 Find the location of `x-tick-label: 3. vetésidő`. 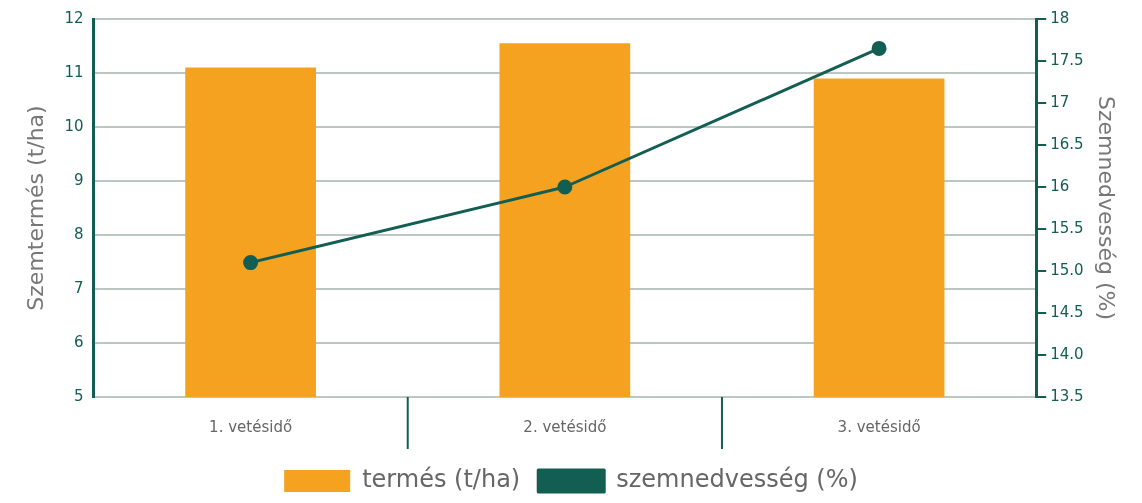

x-tick-label: 3. vetésidő is located at coordinates (879, 426).